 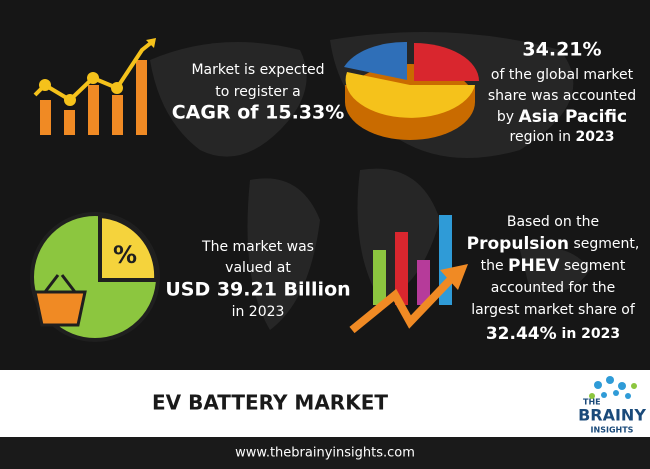 What do you see at coordinates (411, 90) in the screenshot?
I see `pie-icon` at bounding box center [411, 90].